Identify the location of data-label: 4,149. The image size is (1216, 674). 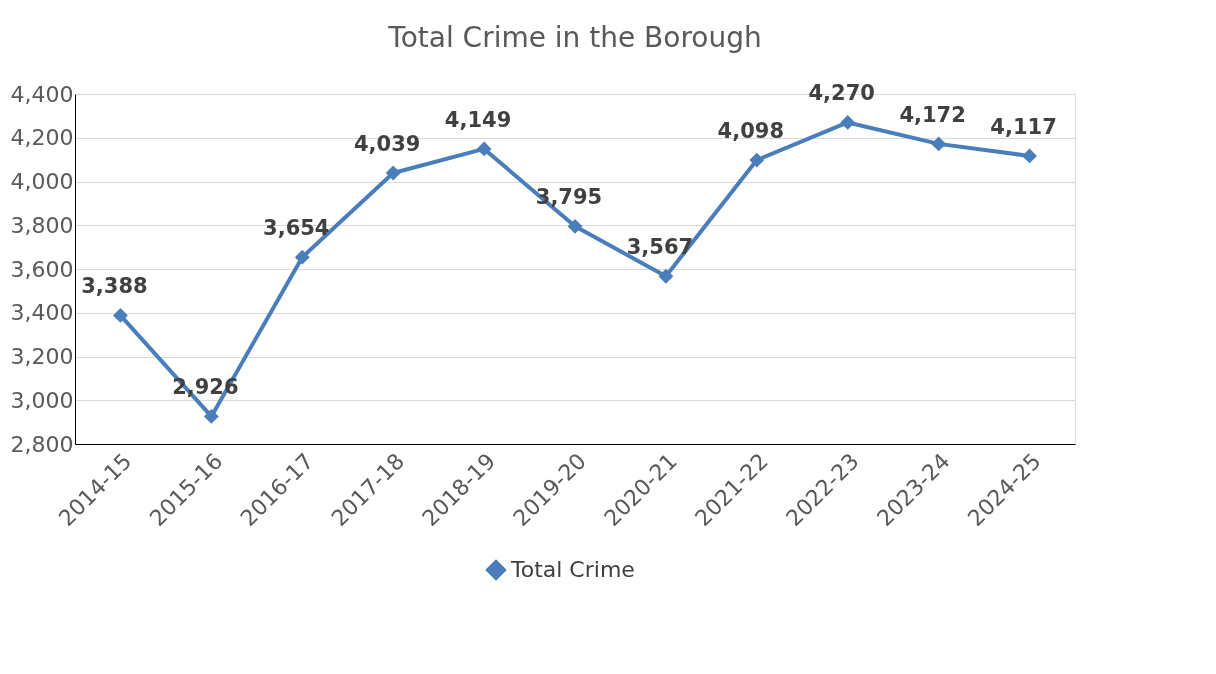
(478, 119).